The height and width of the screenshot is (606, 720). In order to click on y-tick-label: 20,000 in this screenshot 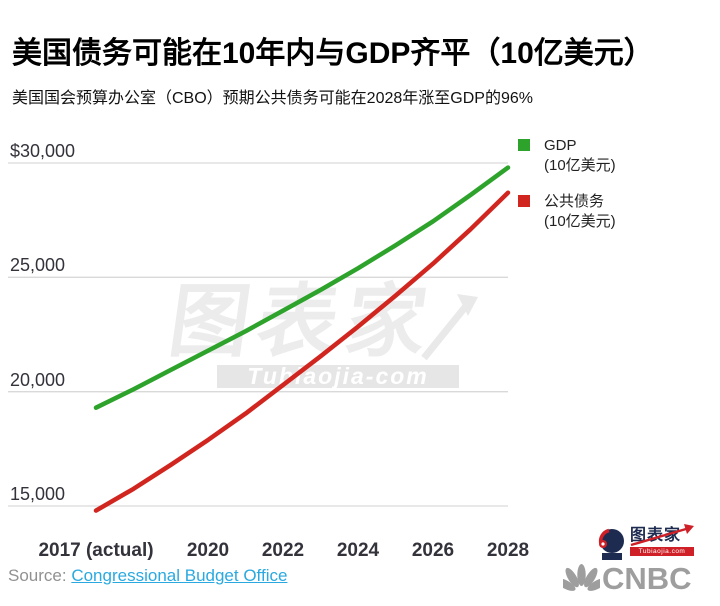, I will do `click(38, 380)`.